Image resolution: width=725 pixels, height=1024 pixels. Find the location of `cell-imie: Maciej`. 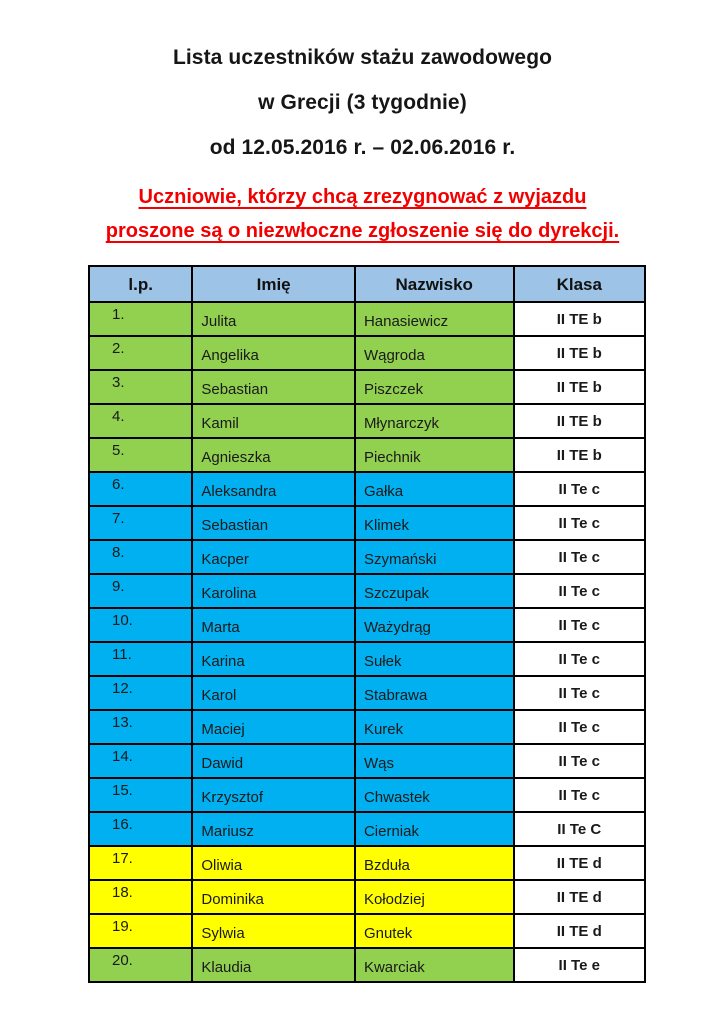

cell-imie: Maciej is located at coordinates (273, 727).